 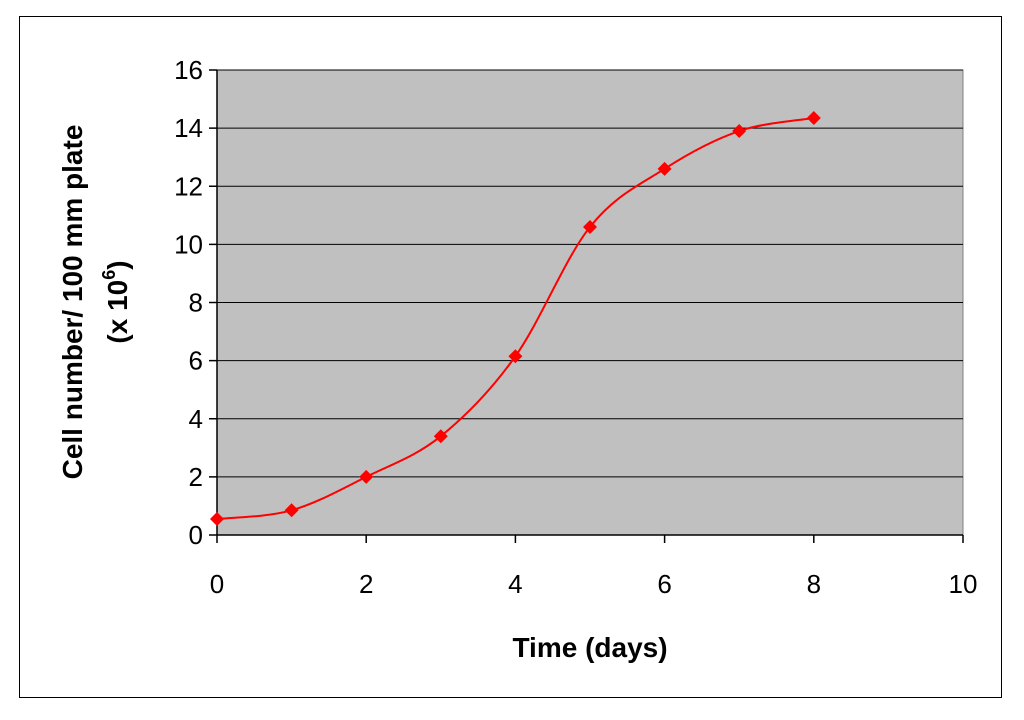 I want to click on y-tick-label: 16, so click(x=188, y=70).